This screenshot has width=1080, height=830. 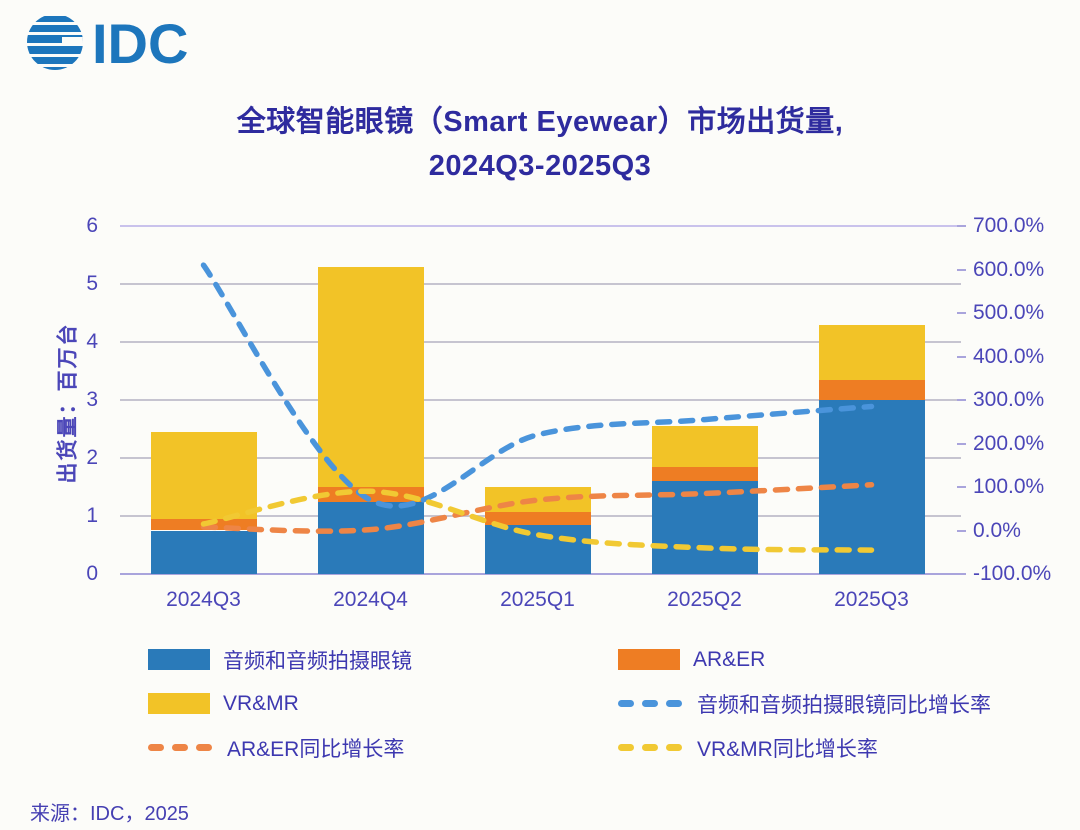 I want to click on left-axis-tick-label: 4, so click(x=92, y=341).